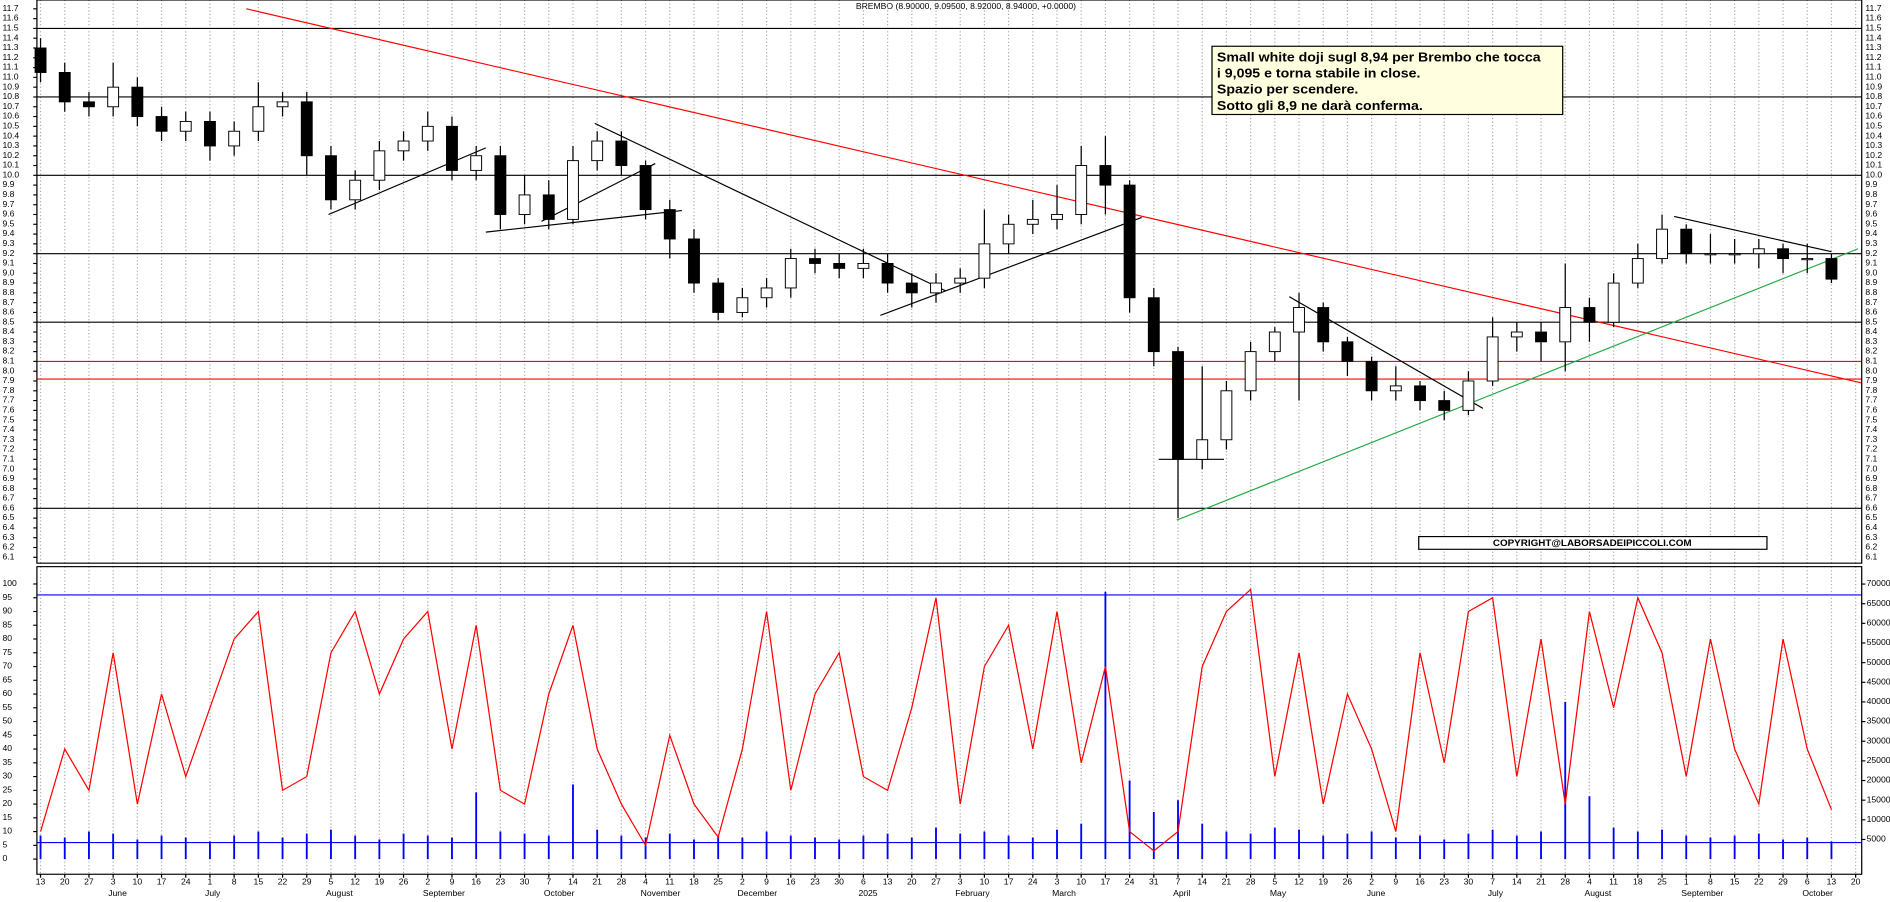 Image resolution: width=1890 pixels, height=902 pixels. Describe the element at coordinates (8, 371) in the screenshot. I see `y-tick-label: 8.0` at that location.